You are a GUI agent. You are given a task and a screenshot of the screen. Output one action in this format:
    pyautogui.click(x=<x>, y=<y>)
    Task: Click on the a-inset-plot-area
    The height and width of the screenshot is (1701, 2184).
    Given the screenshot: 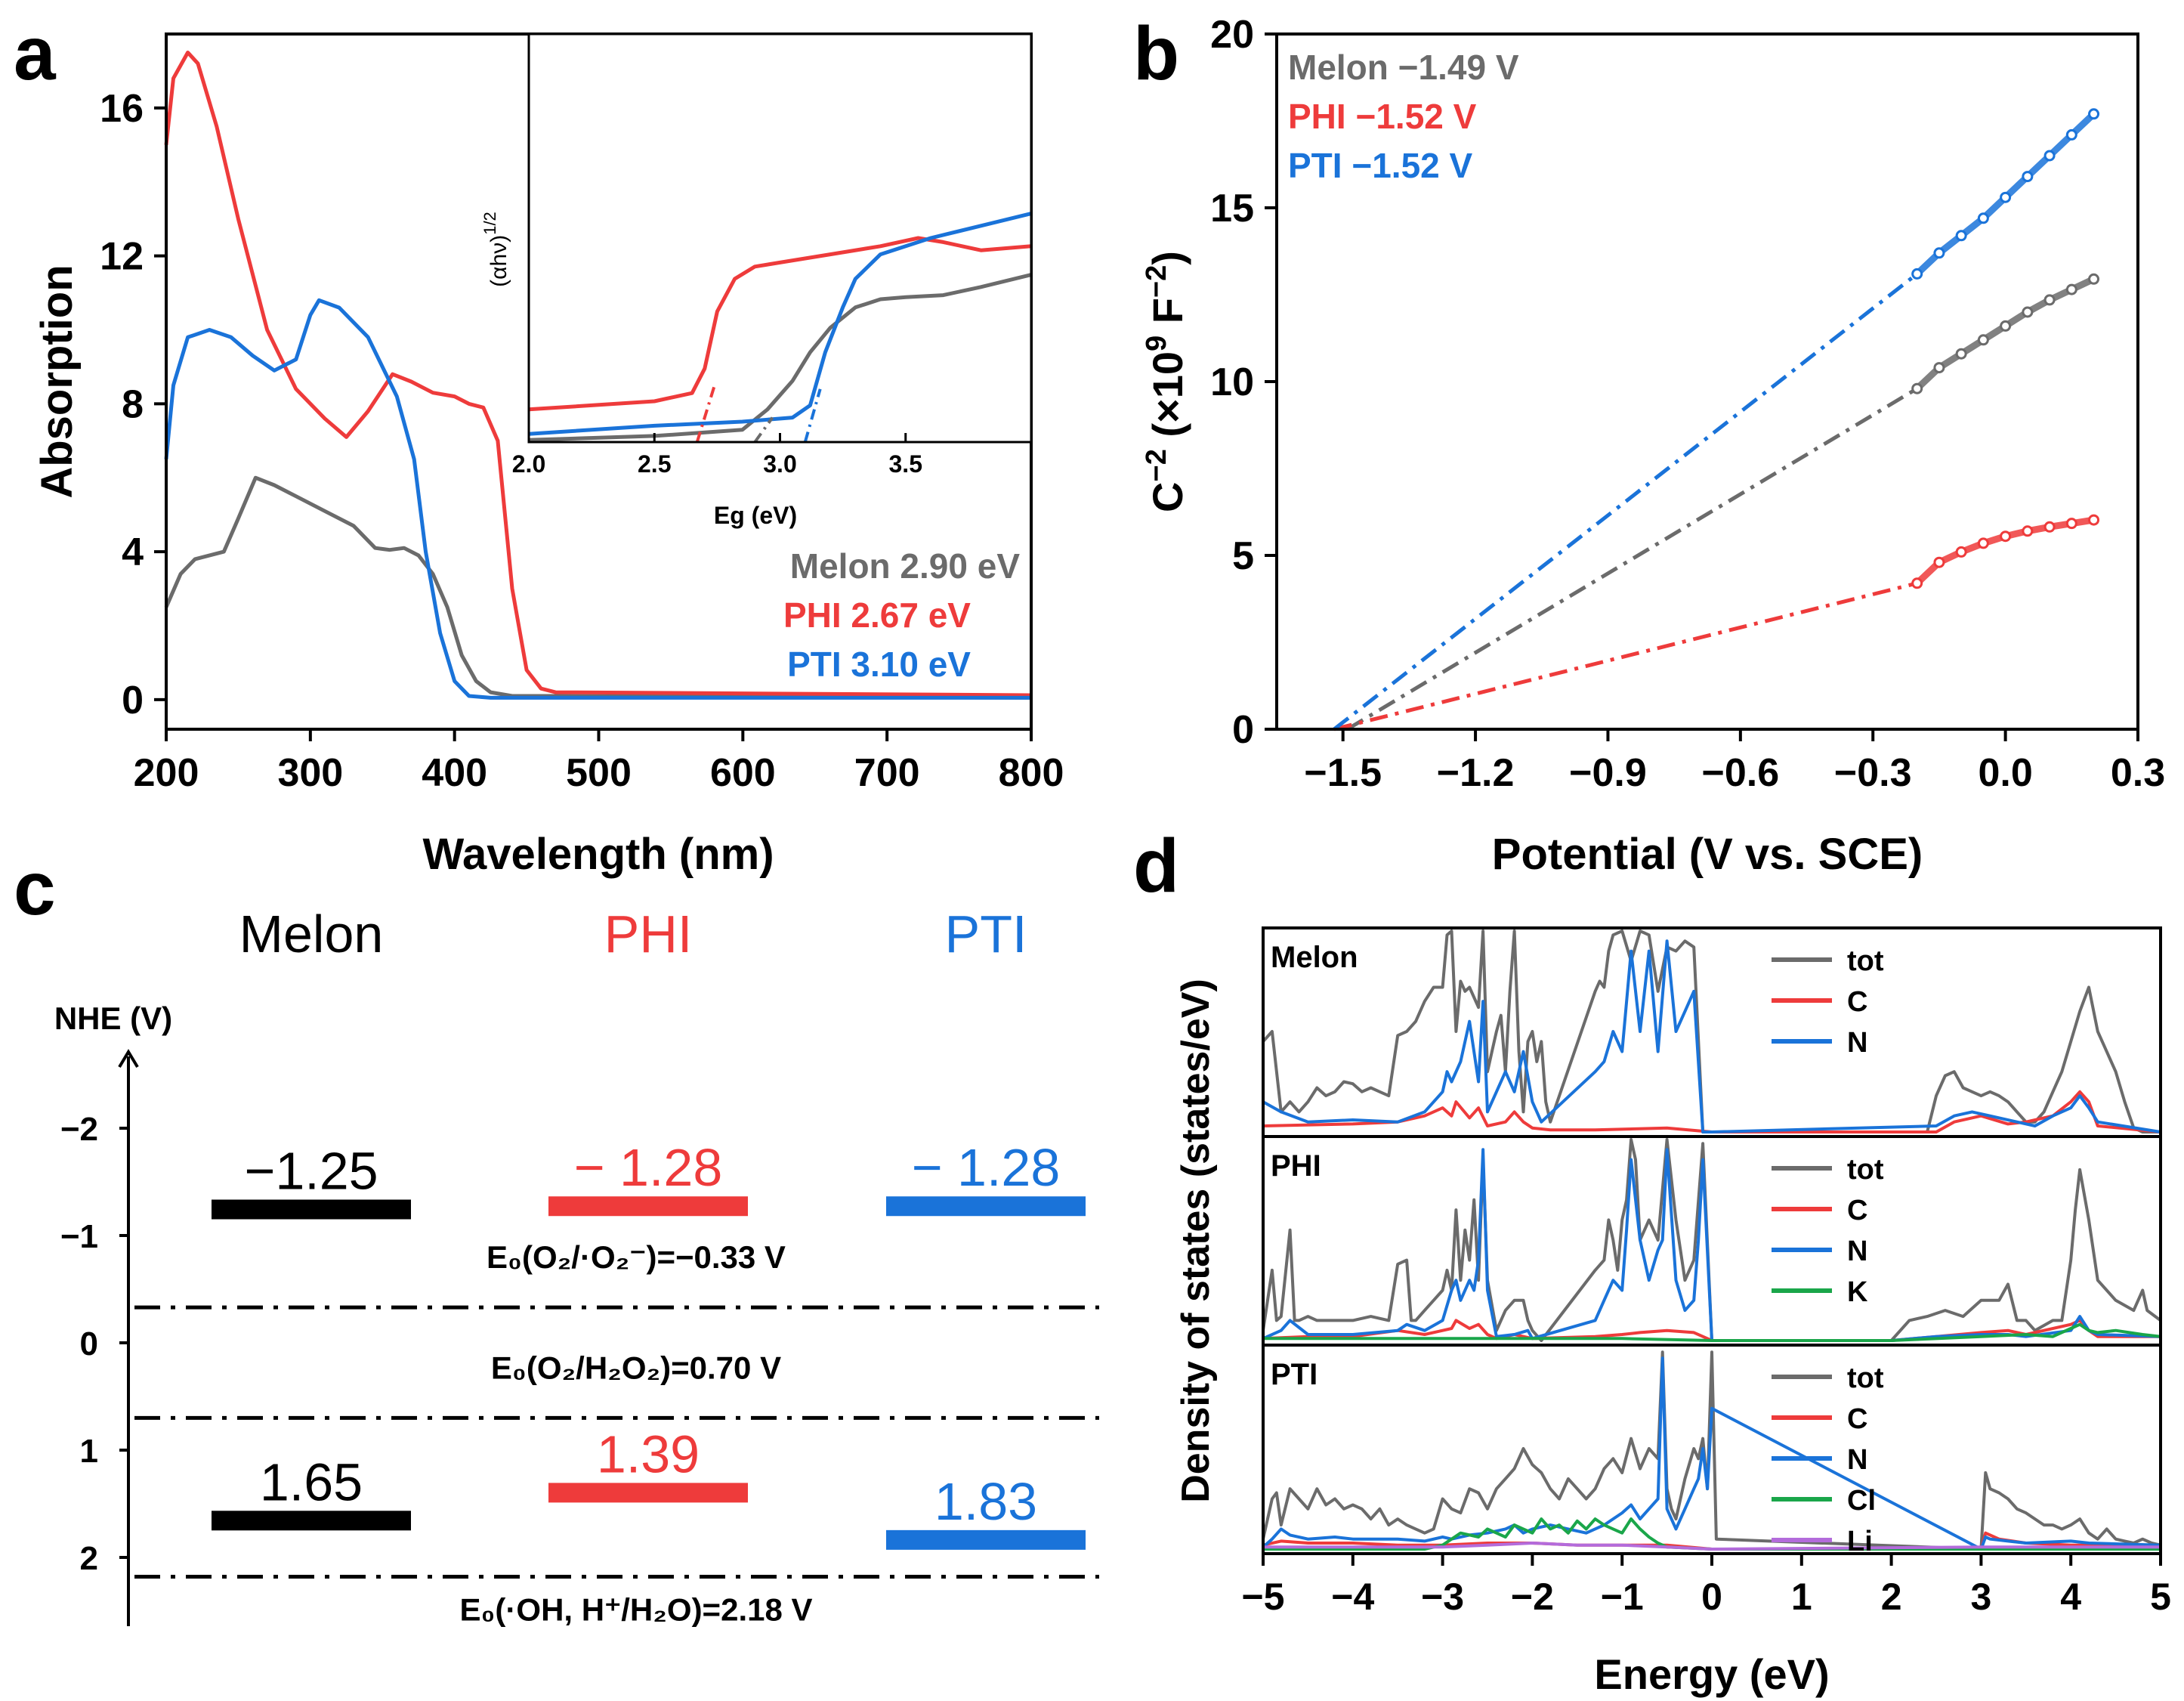 What is the action you would take?
    pyautogui.click(x=780, y=239)
    